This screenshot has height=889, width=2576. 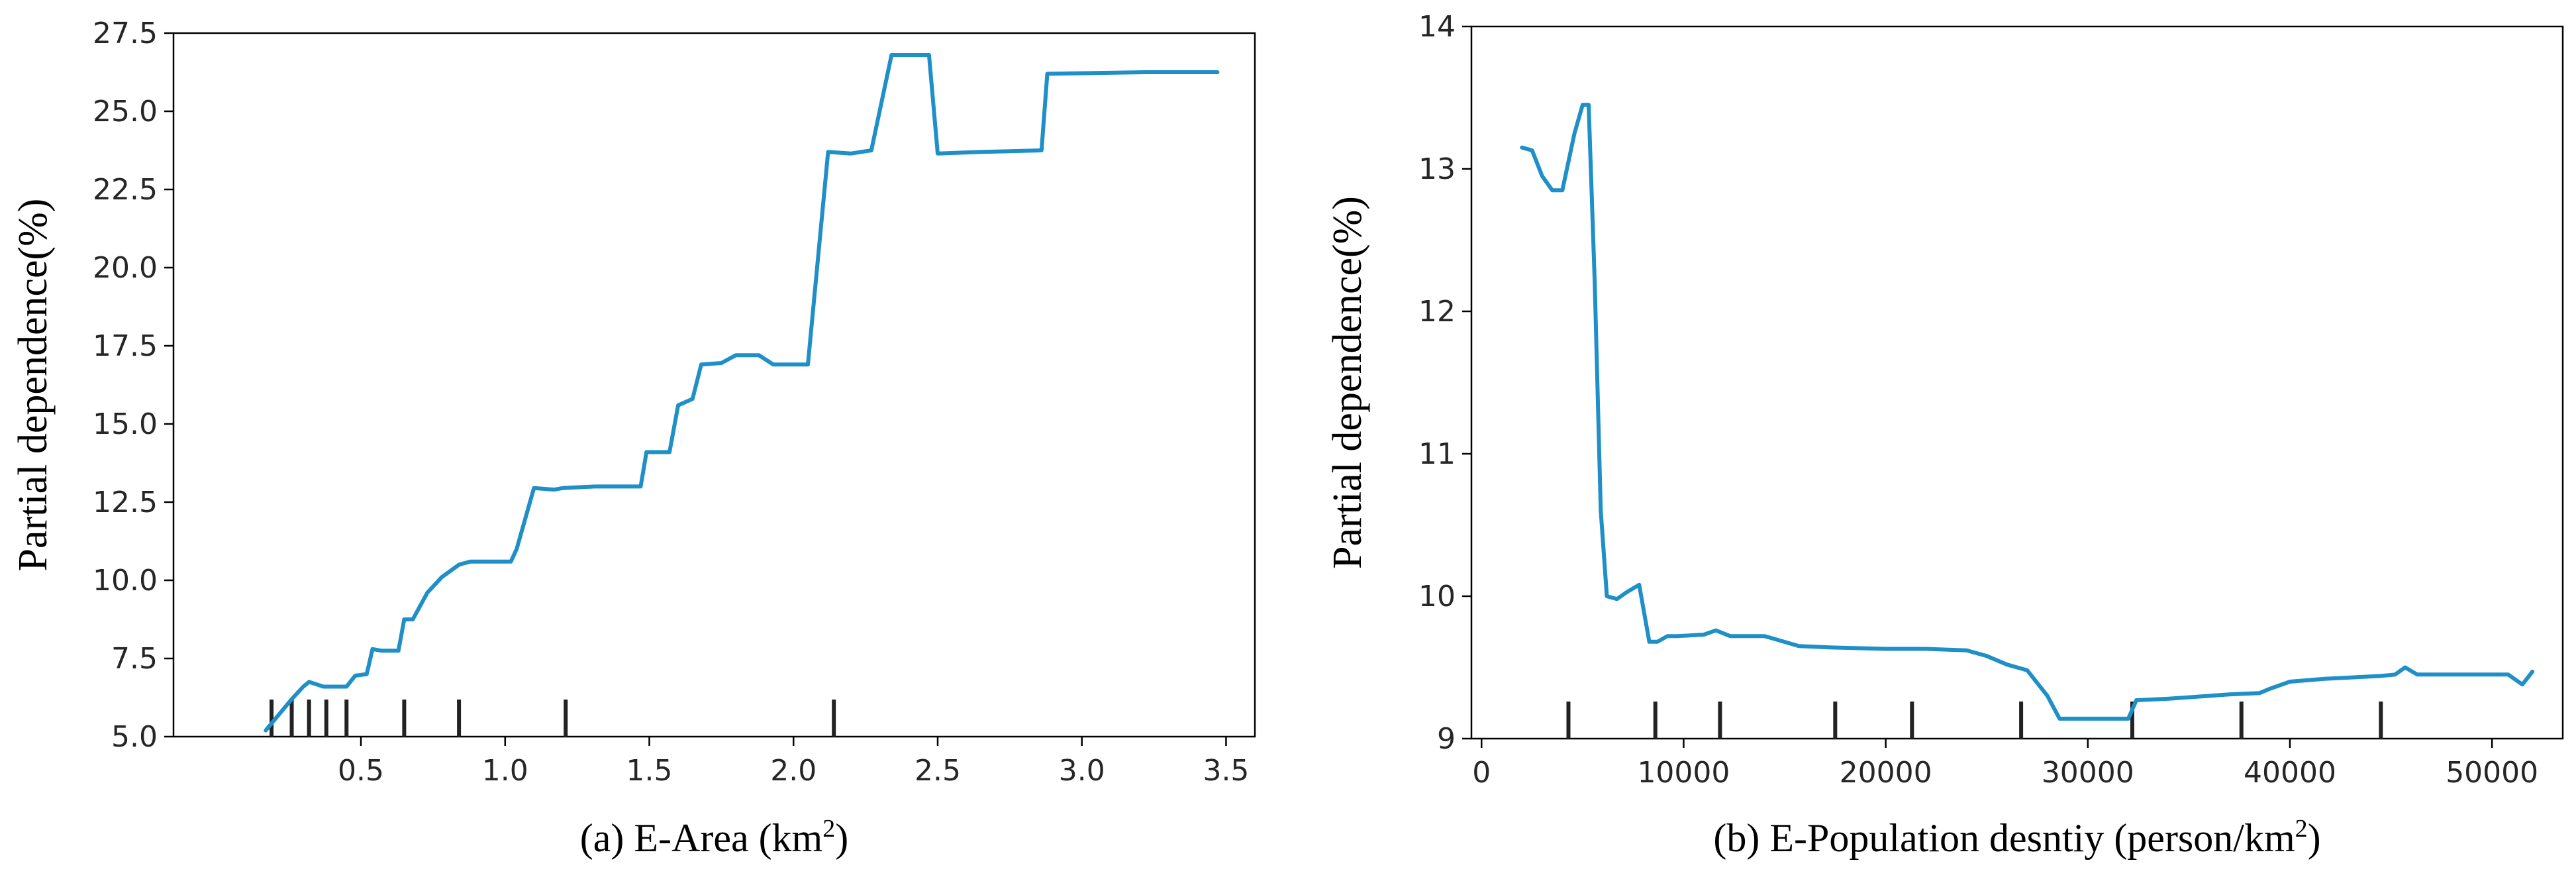 What do you see at coordinates (125, 268) in the screenshot?
I see `y-tick-label: 20.0` at bounding box center [125, 268].